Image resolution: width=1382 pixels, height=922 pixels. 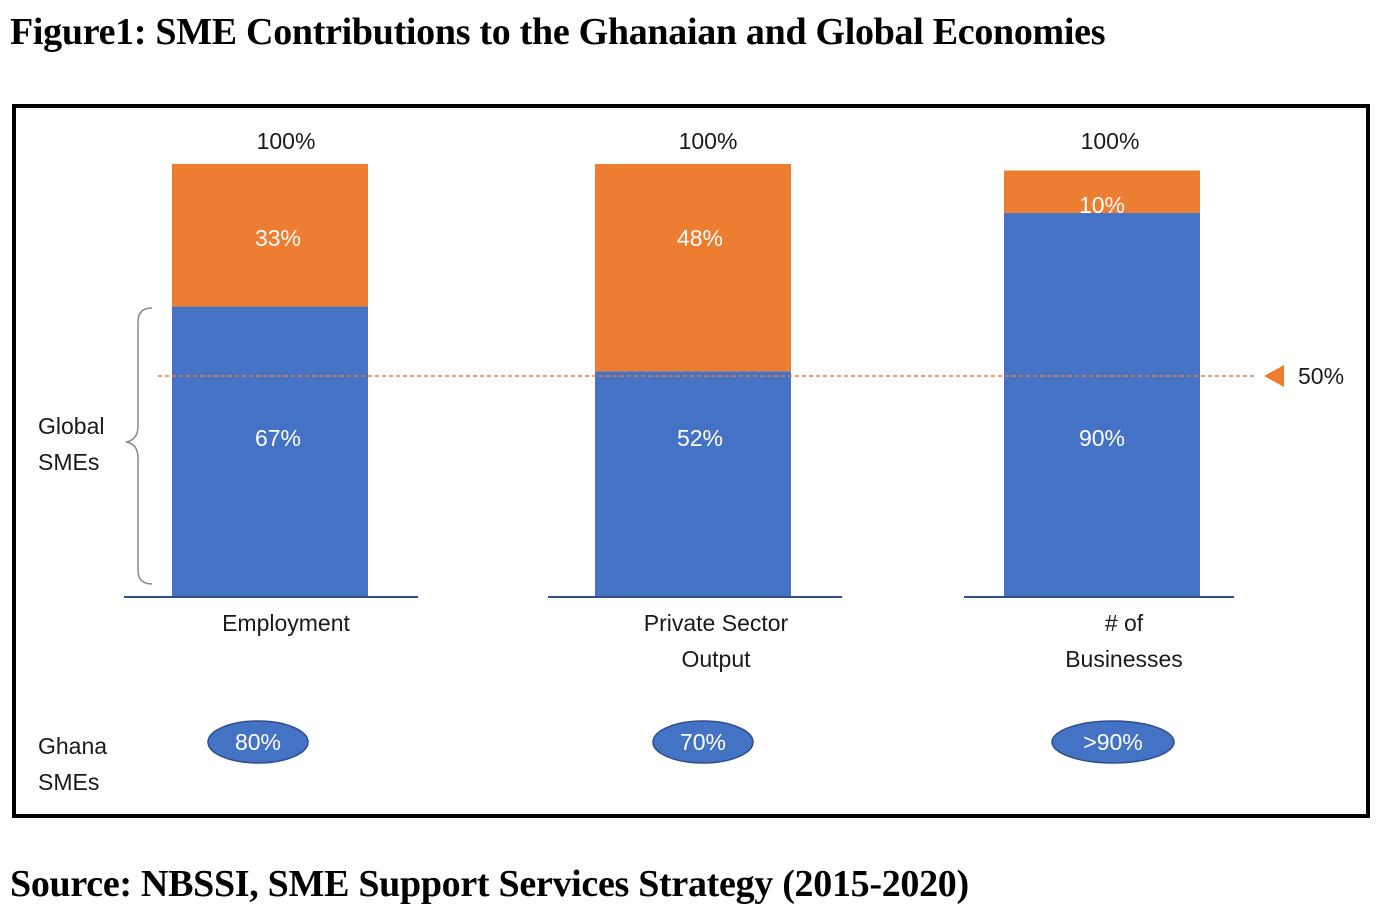 I want to click on bar-value-label: 33%, so click(x=278, y=238).